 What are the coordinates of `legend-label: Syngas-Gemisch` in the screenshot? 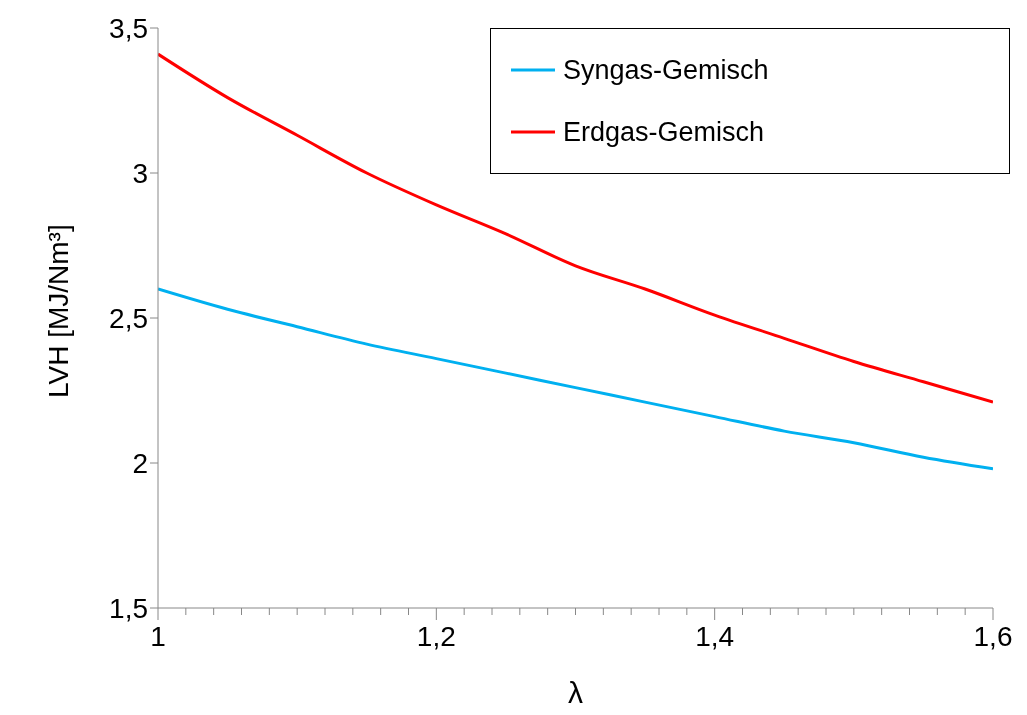 It's located at (666, 70).